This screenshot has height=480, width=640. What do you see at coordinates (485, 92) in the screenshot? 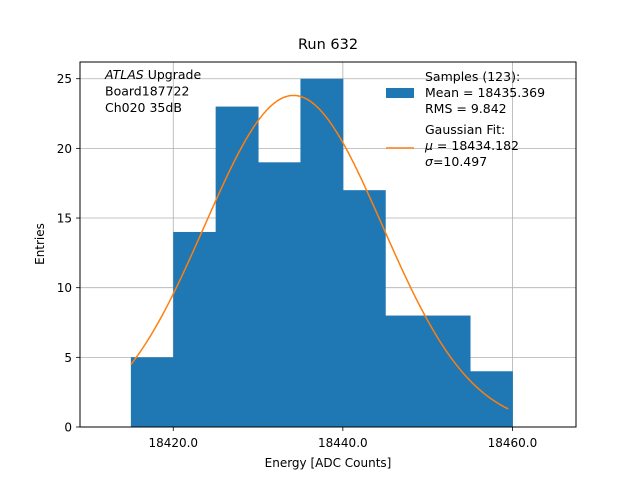
I see `legend-samples-line: Mean = 18435.369` at bounding box center [485, 92].